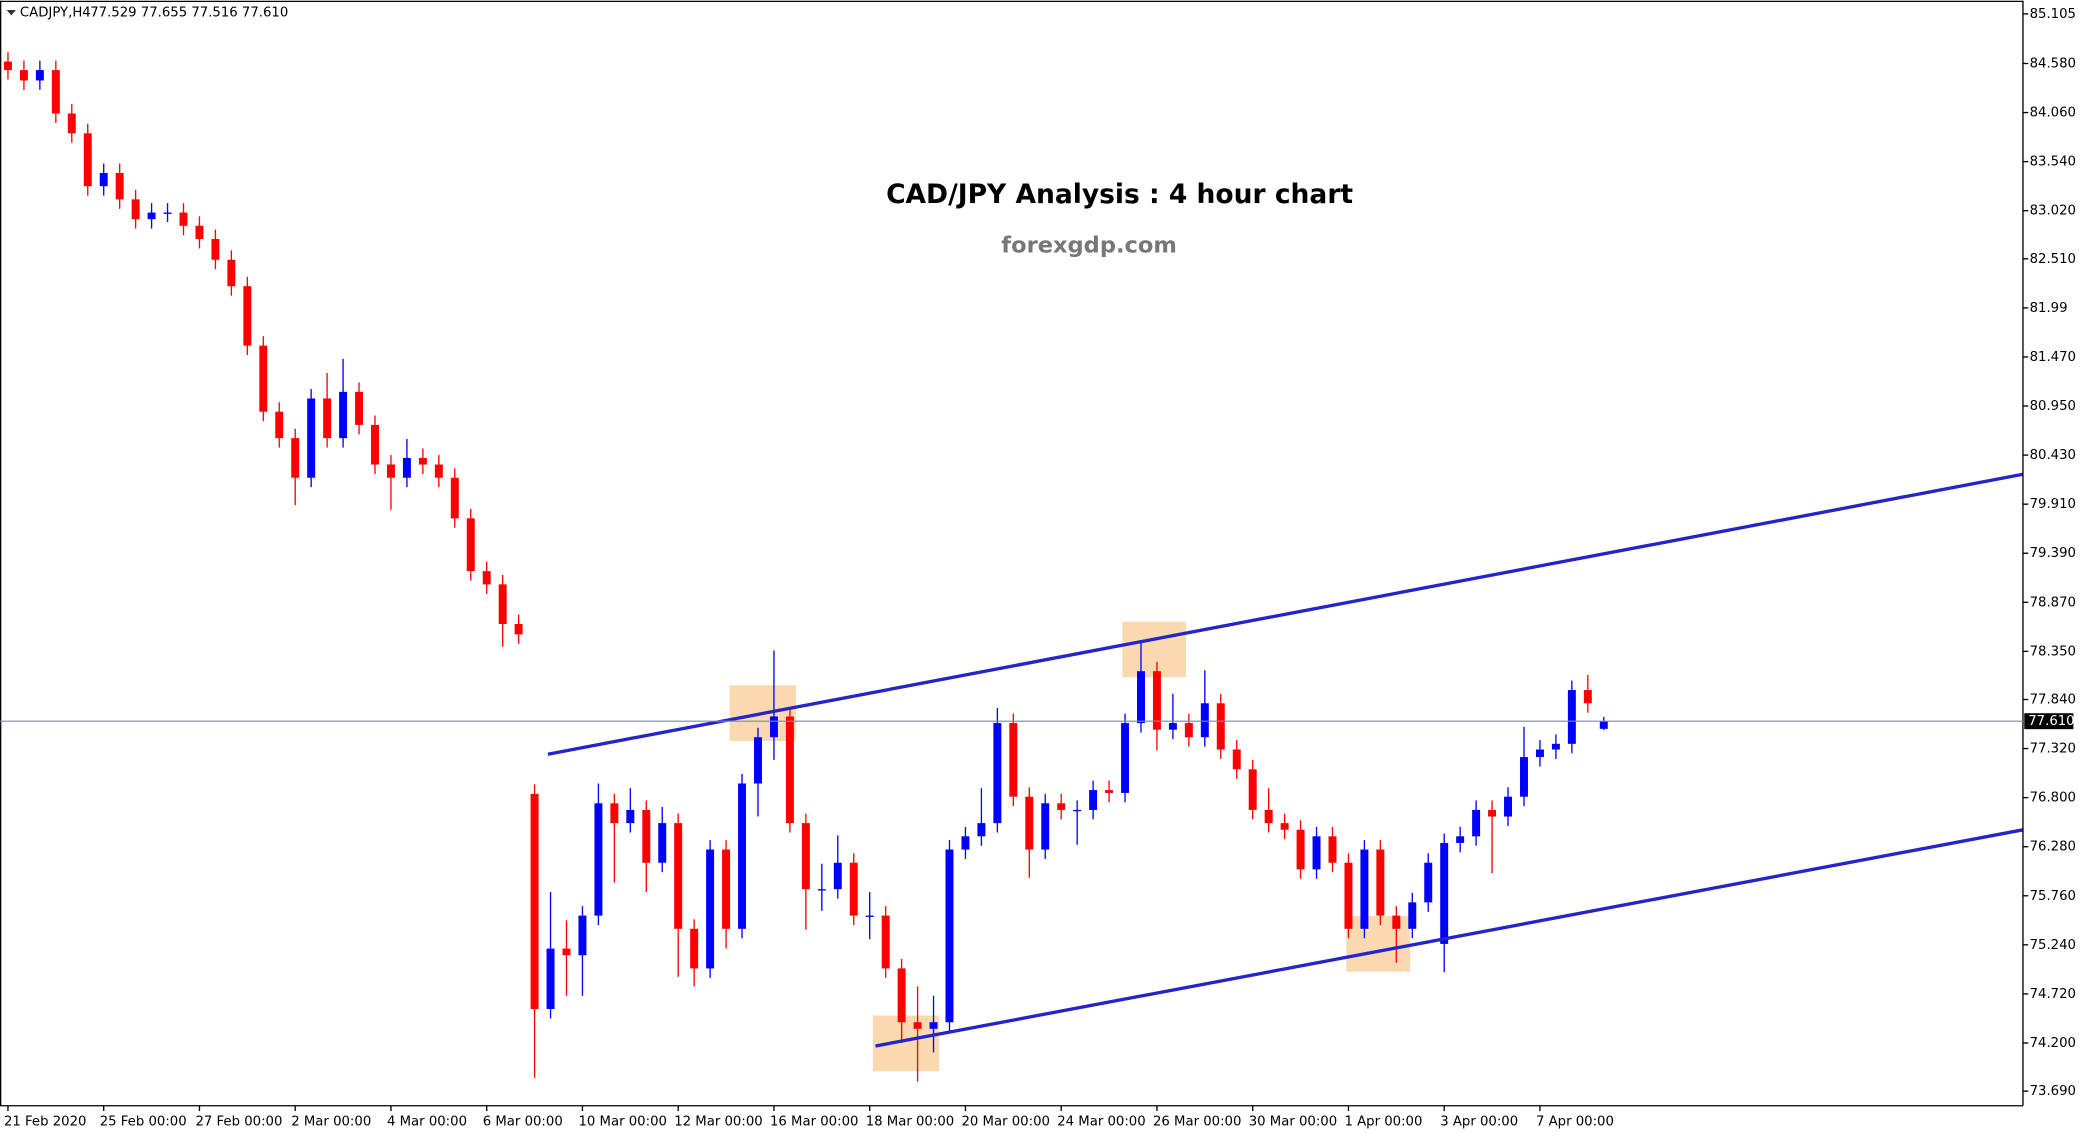  I want to click on header-values: 77.529 77.655 77.516 77.610, so click(189, 13).